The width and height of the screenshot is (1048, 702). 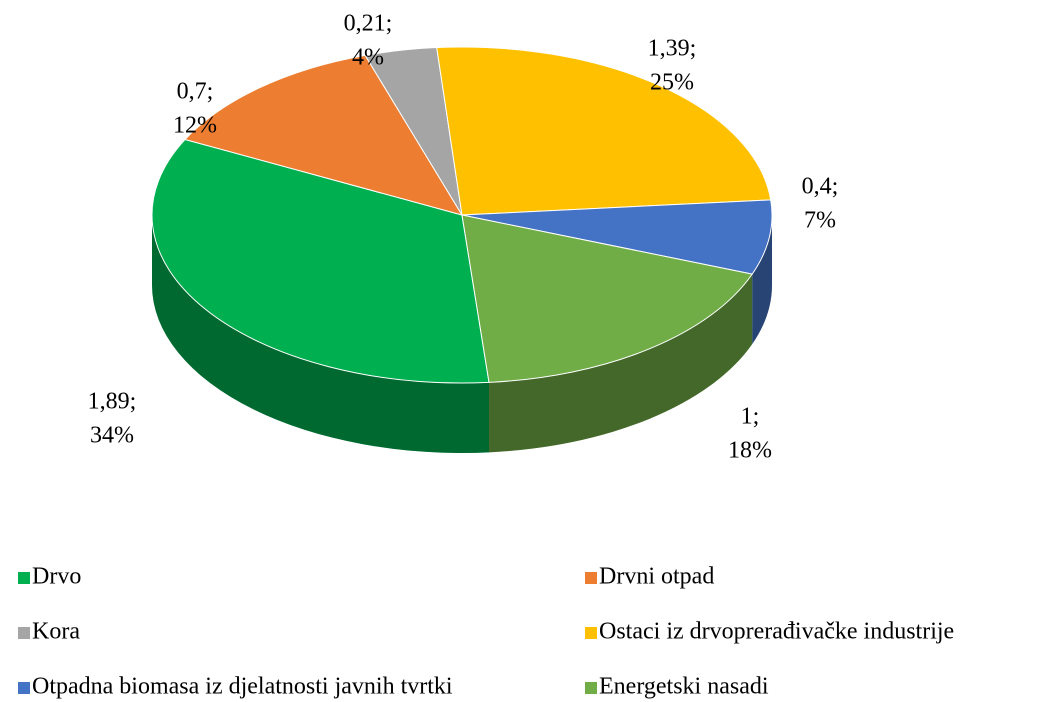 I want to click on legend-label: Ostaci iz drvoprerađivačke industrije, so click(x=776, y=632).